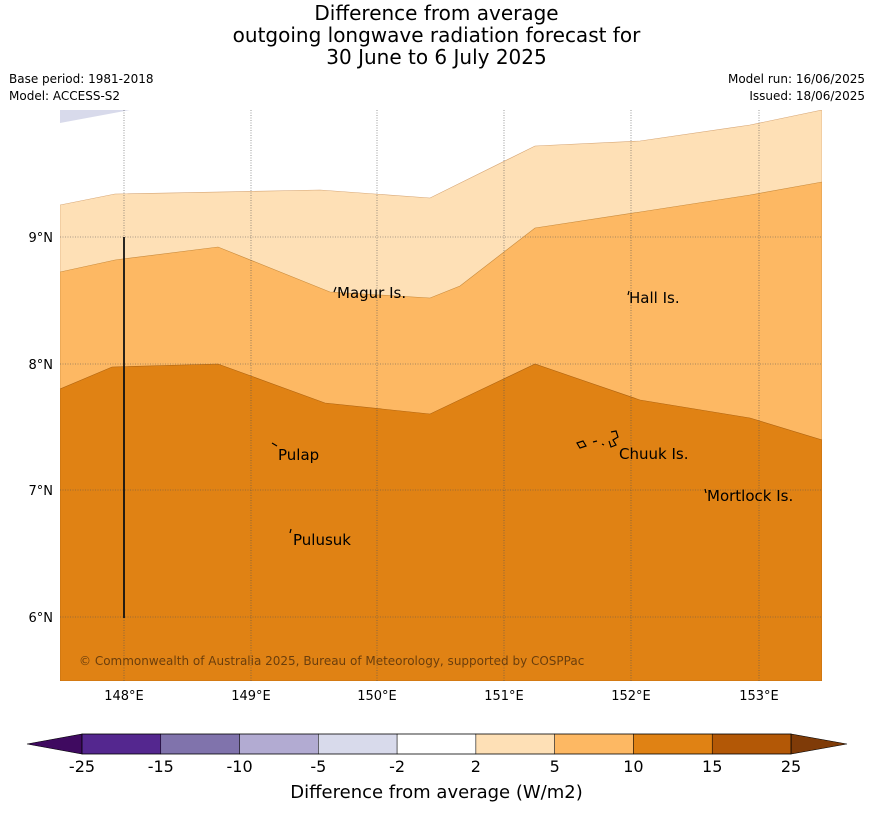 Image resolution: width=873 pixels, height=816 pixels. I want to click on colorbar: -25 -15 -10 -5 -2 2 5 10 15 25, so click(437, 754).